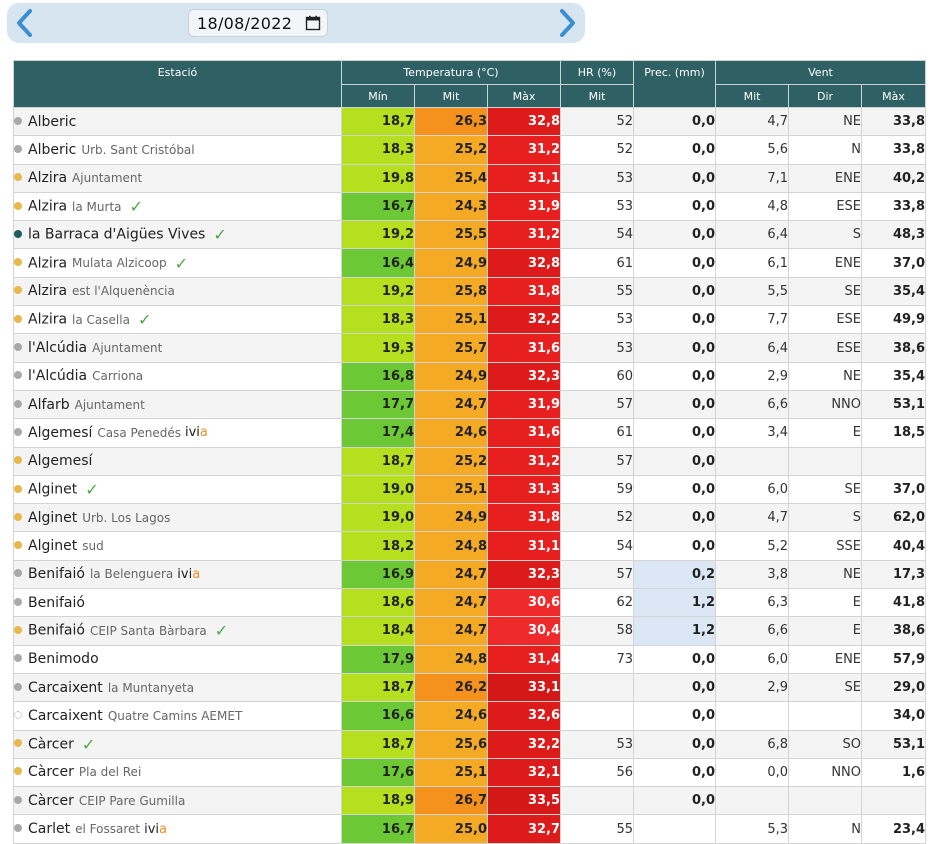 The image size is (933, 844). What do you see at coordinates (825, 659) in the screenshot?
I see `wind-dir-cell: ENE` at bounding box center [825, 659].